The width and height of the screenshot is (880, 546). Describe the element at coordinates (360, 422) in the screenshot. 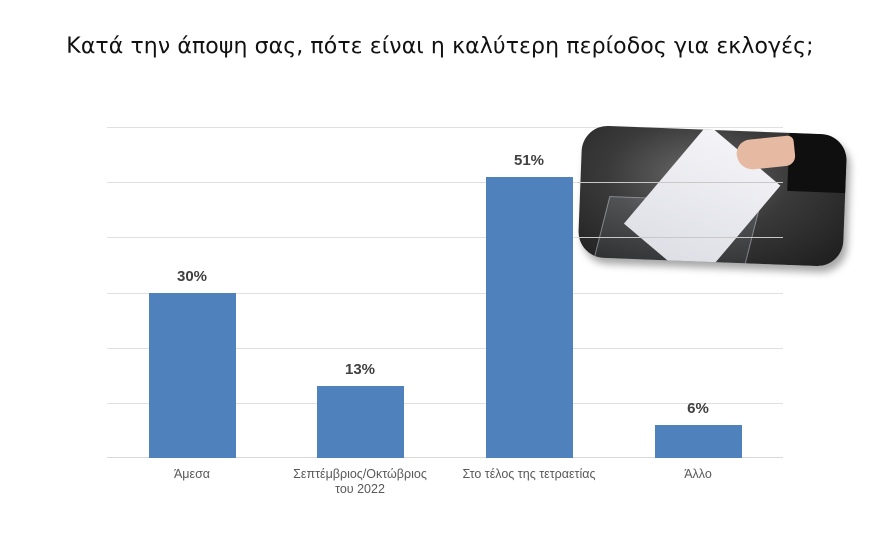

I see `bar-sept-oct-2022` at that location.